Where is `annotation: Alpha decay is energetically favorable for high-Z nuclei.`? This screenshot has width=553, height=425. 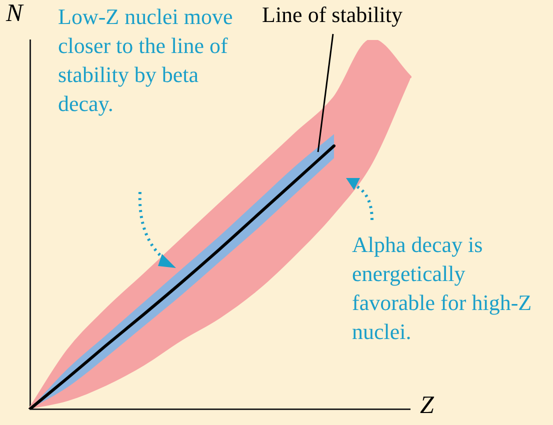 annotation: Alpha decay is energetically favorable for high-Z nuclei. is located at coordinates (442, 288).